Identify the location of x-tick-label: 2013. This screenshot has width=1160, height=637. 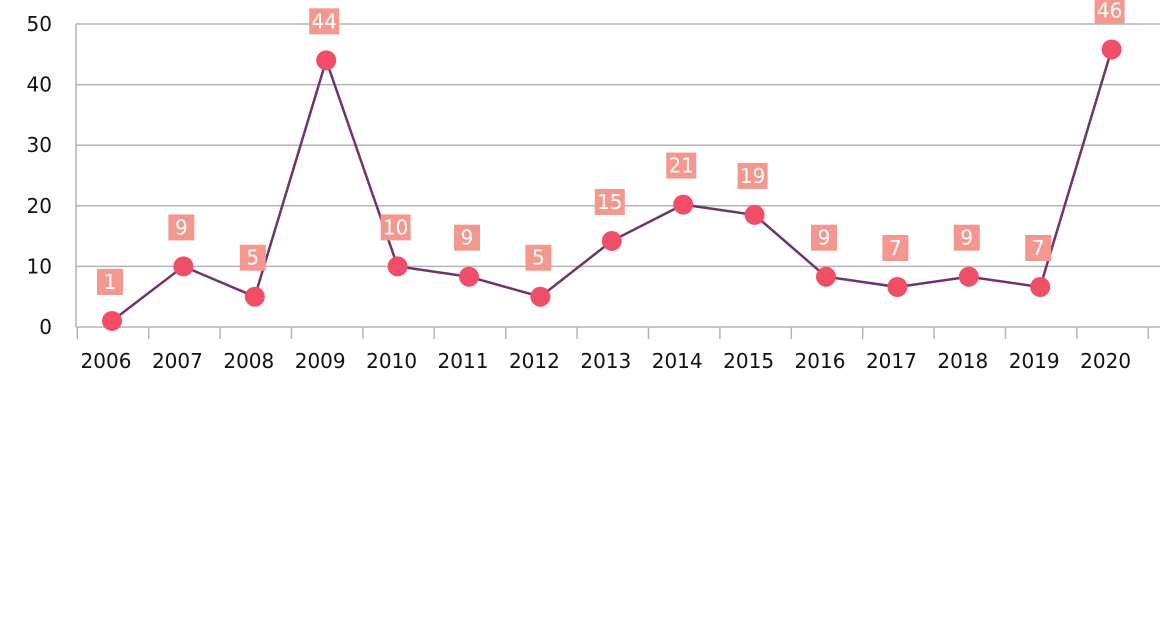
(605, 361).